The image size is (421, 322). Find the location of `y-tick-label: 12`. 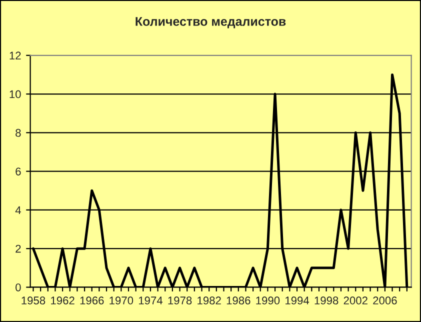

y-tick-label: 12 is located at coordinates (15, 56).